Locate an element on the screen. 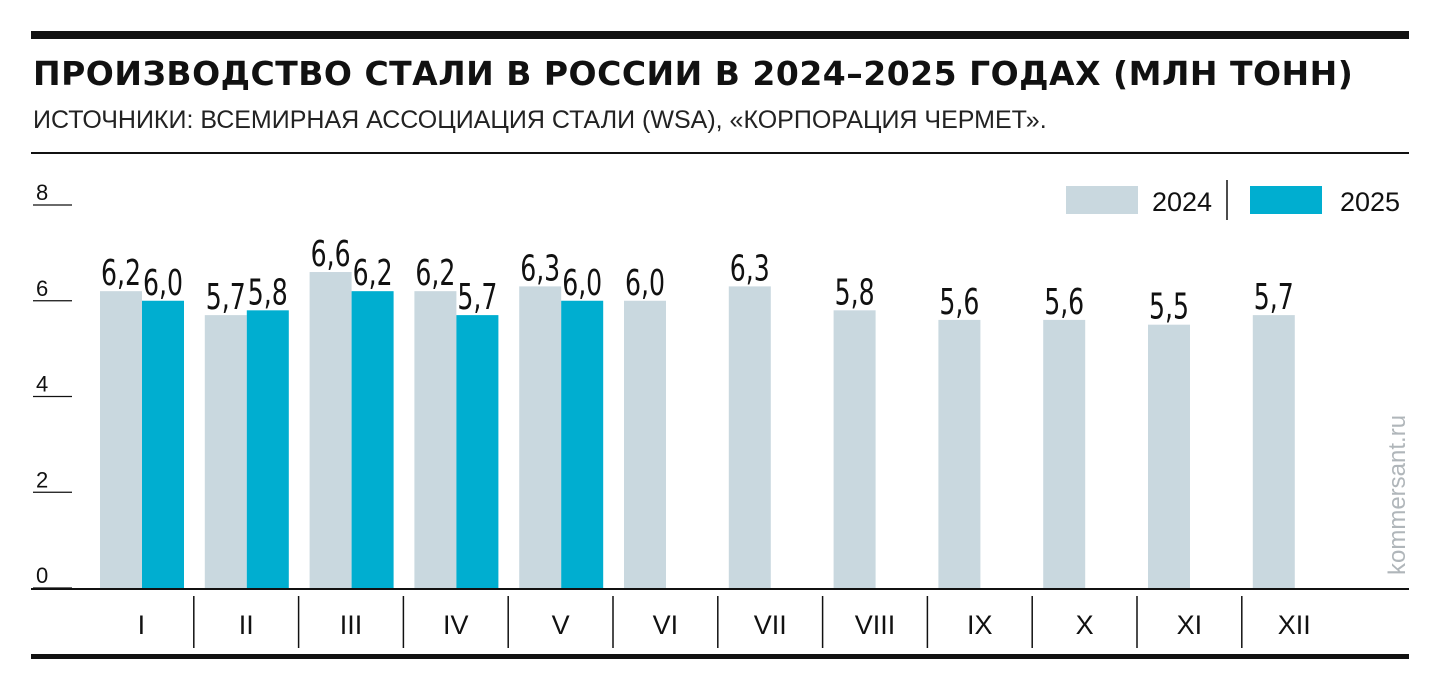 This screenshot has height=689, width=1440. x-axis: I II III IV V VI VII VIII IX X XI XII is located at coordinates (720, 618).